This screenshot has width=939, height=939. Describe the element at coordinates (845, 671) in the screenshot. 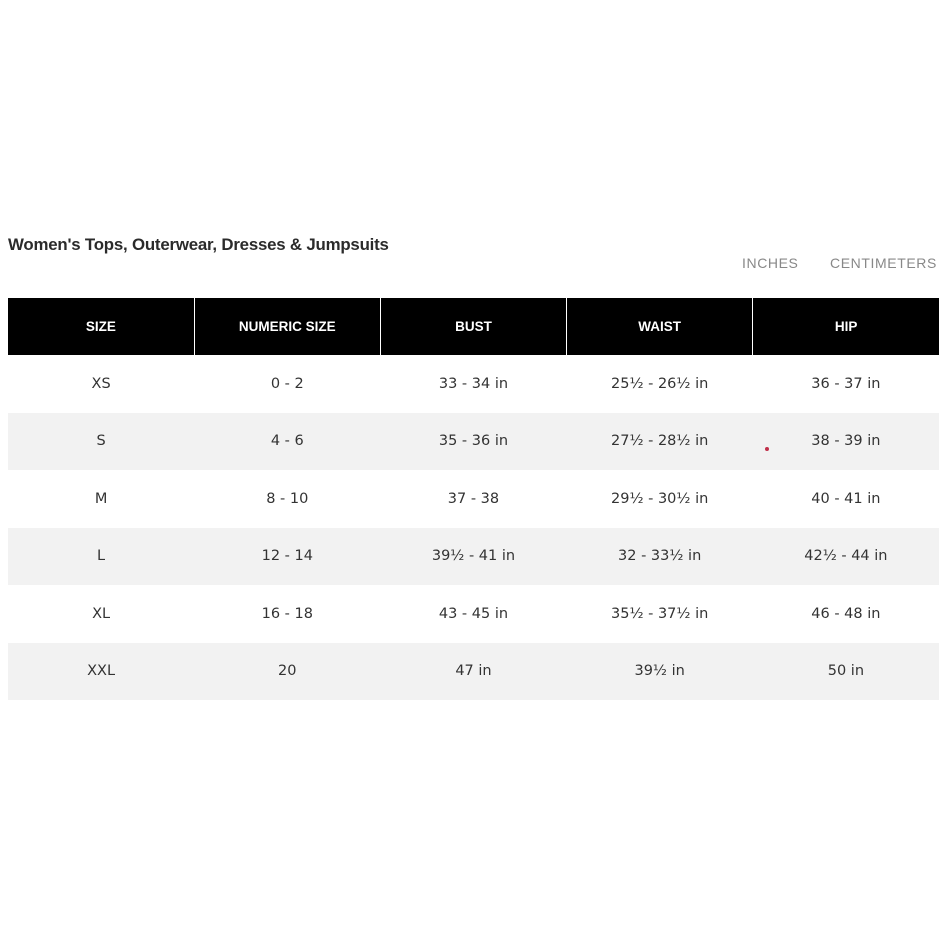

I see `table-cell: 50 in` at that location.